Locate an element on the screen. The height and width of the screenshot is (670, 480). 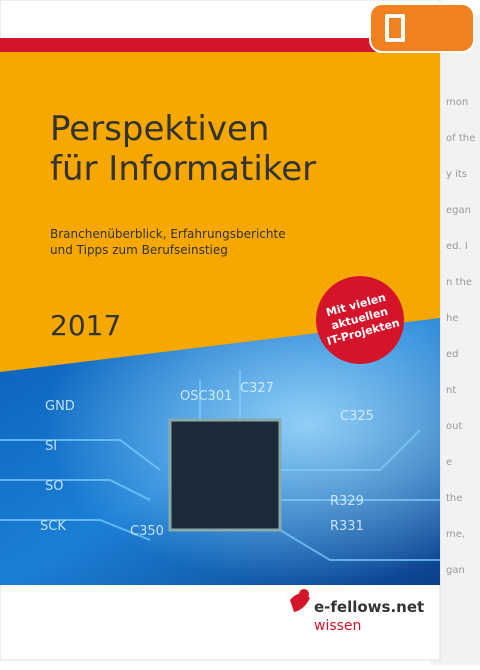
red-band is located at coordinates (220, 45).